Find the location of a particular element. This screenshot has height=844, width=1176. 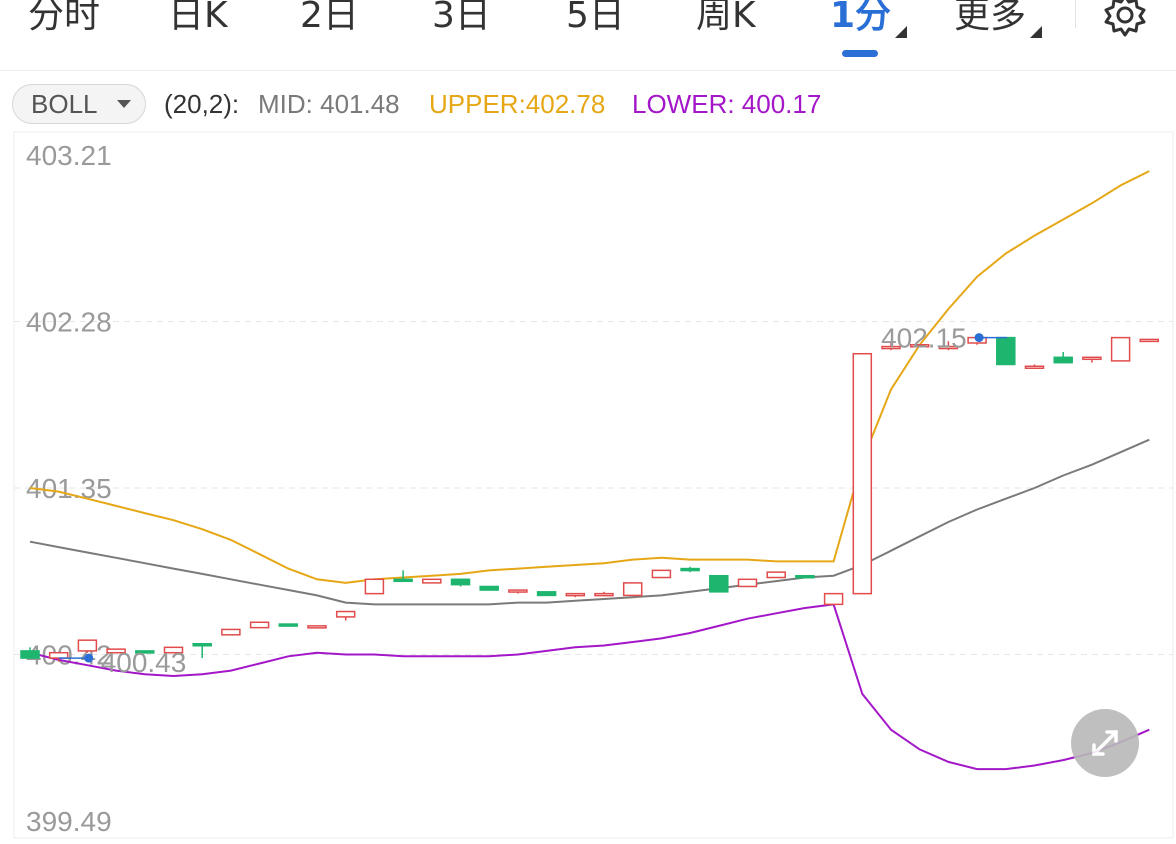

high-price-label: 402.15 is located at coordinates (924, 338).